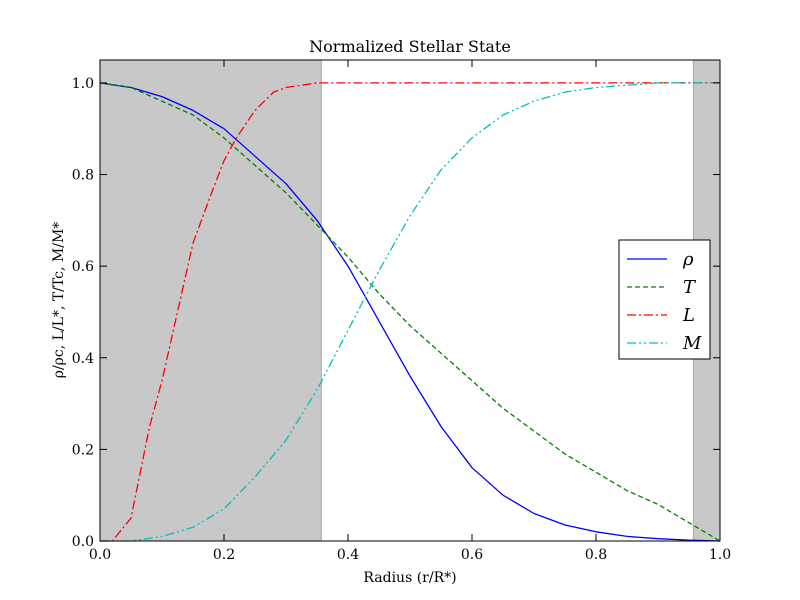 The width and height of the screenshot is (800, 600). Describe the element at coordinates (83, 359) in the screenshot. I see `y-tick-label: 0.4` at that location.